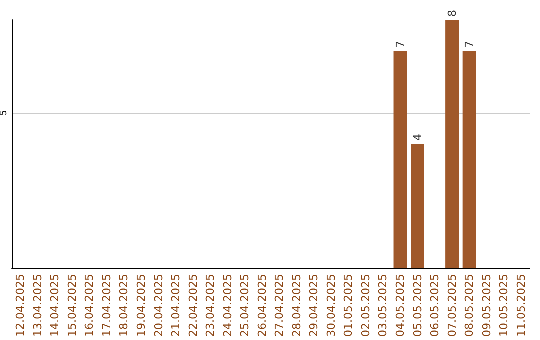  What do you see at coordinates (176, 306) in the screenshot?
I see `x-tick-label: 21.04.2025` at bounding box center [176, 306].